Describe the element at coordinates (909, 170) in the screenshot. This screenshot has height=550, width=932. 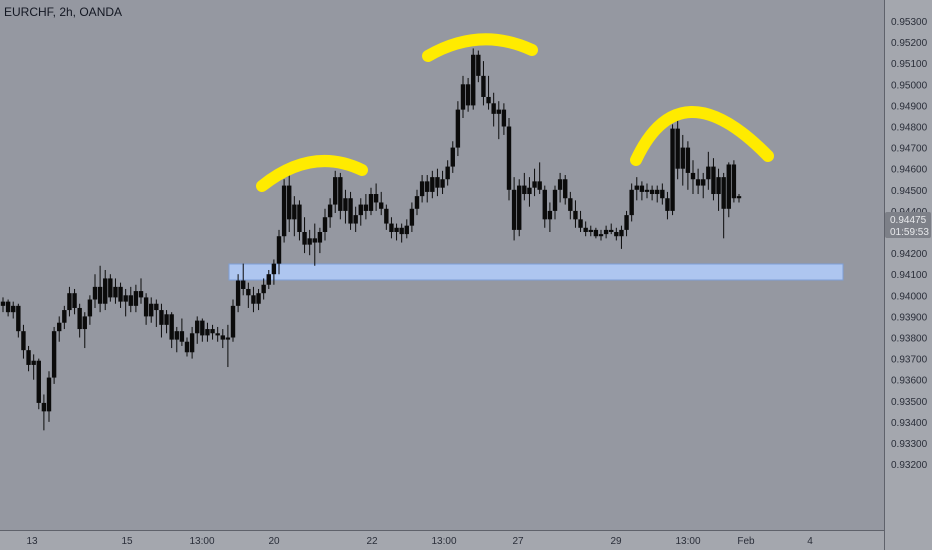
I see `price-tick-label: 0.94600` at that location.